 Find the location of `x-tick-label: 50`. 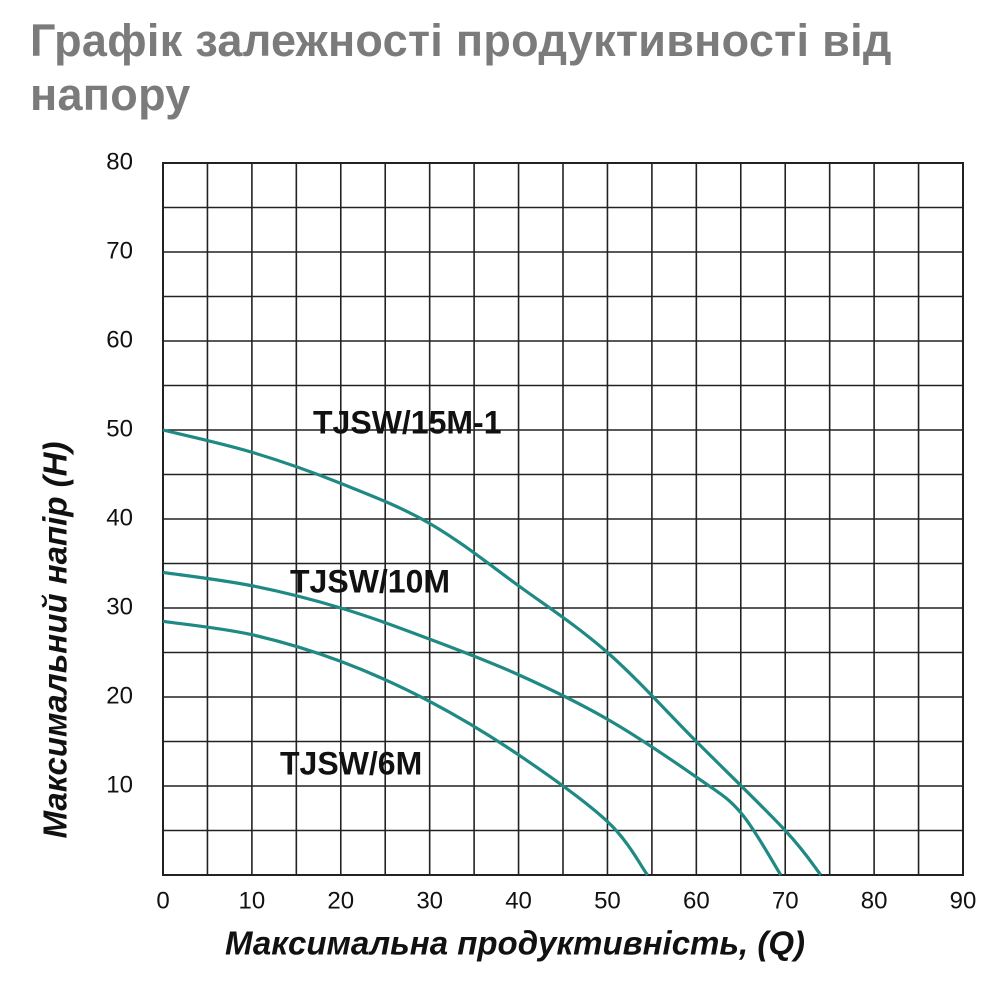

x-tick-label: 50 is located at coordinates (607, 900).